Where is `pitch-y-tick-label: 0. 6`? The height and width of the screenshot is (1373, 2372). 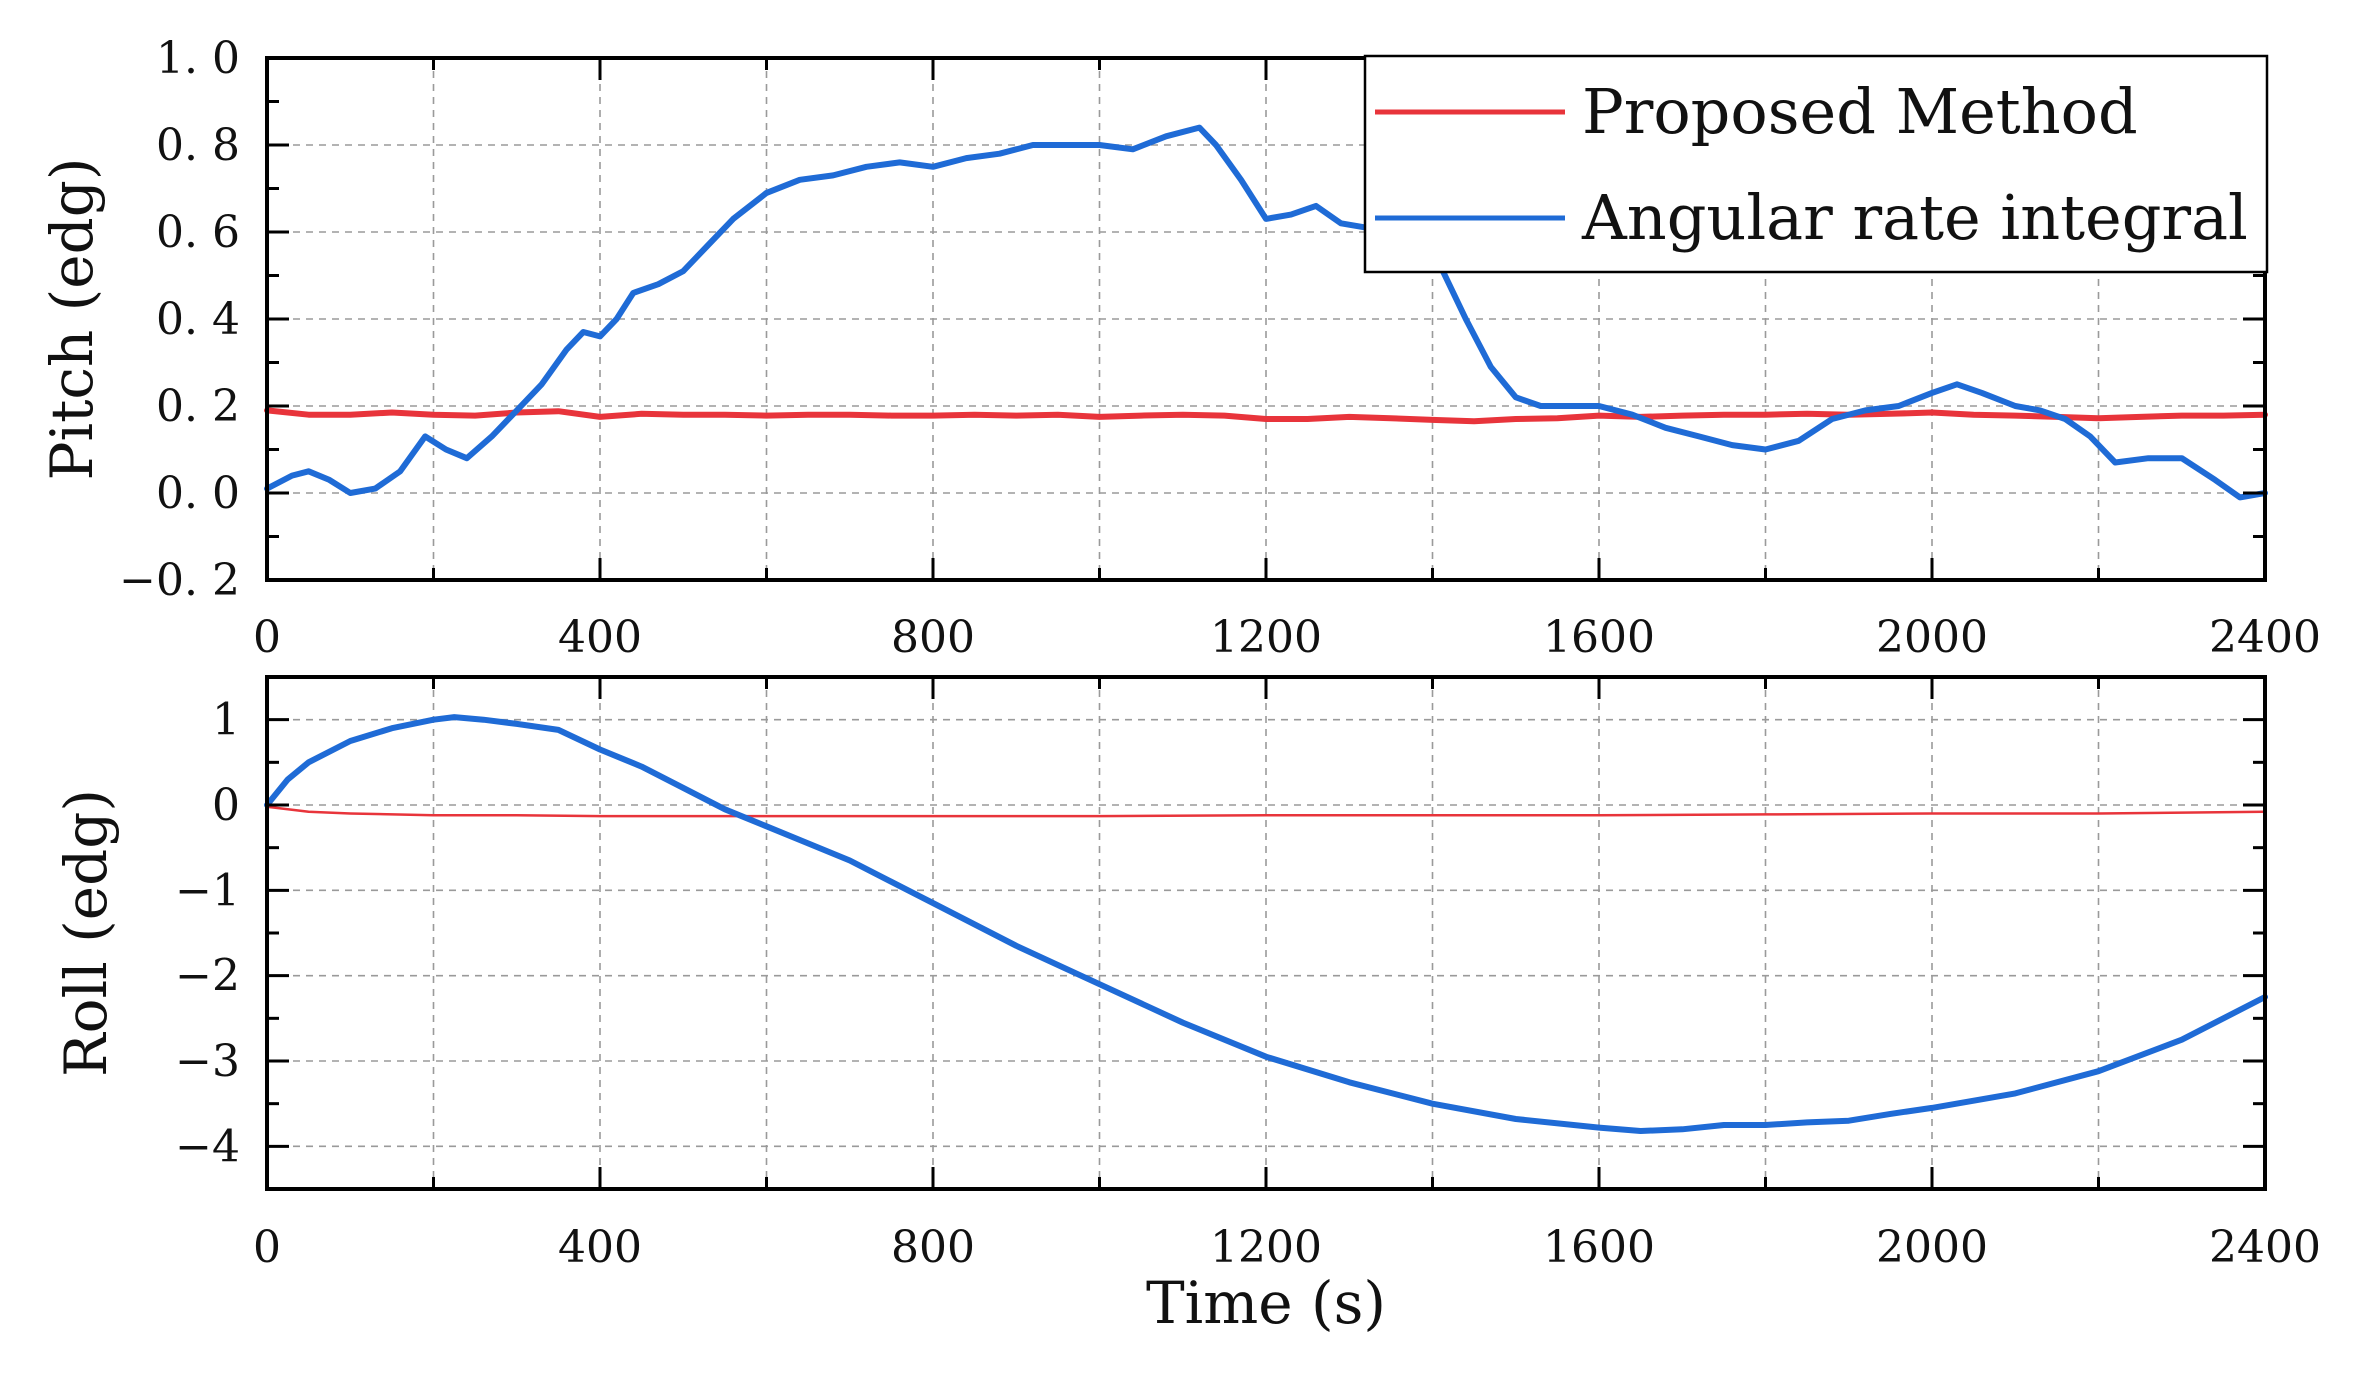
pitch-y-tick-label: 0. 6 is located at coordinates (198, 232).